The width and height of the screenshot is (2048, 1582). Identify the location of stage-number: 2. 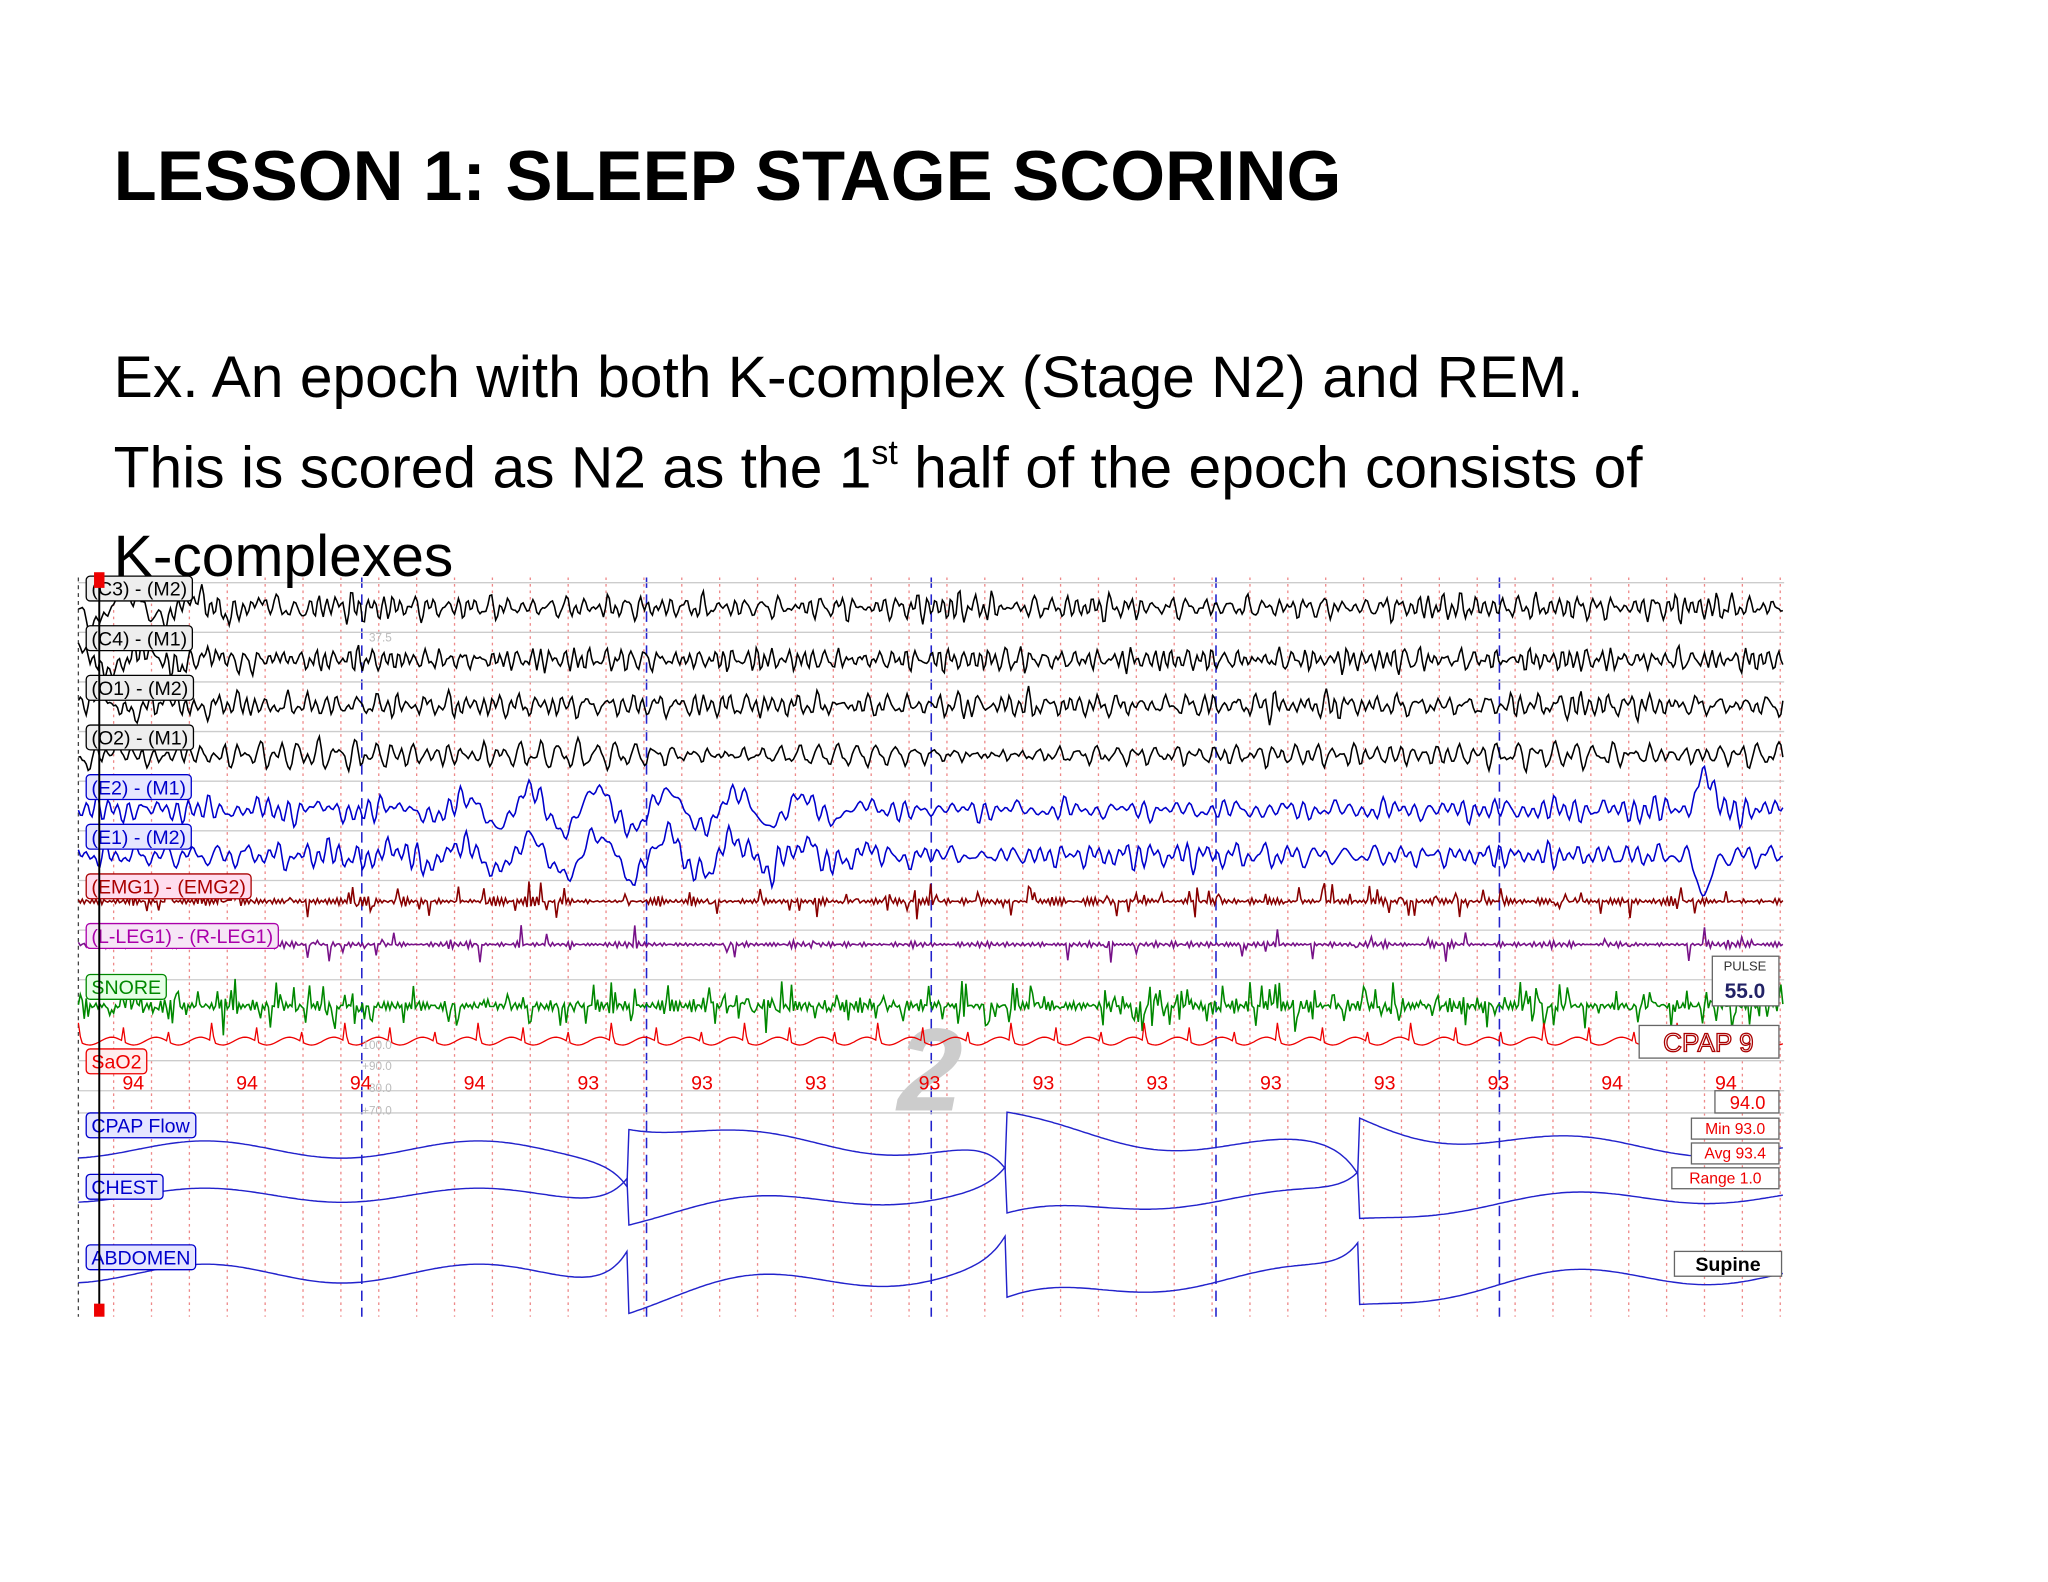
(928, 1069).